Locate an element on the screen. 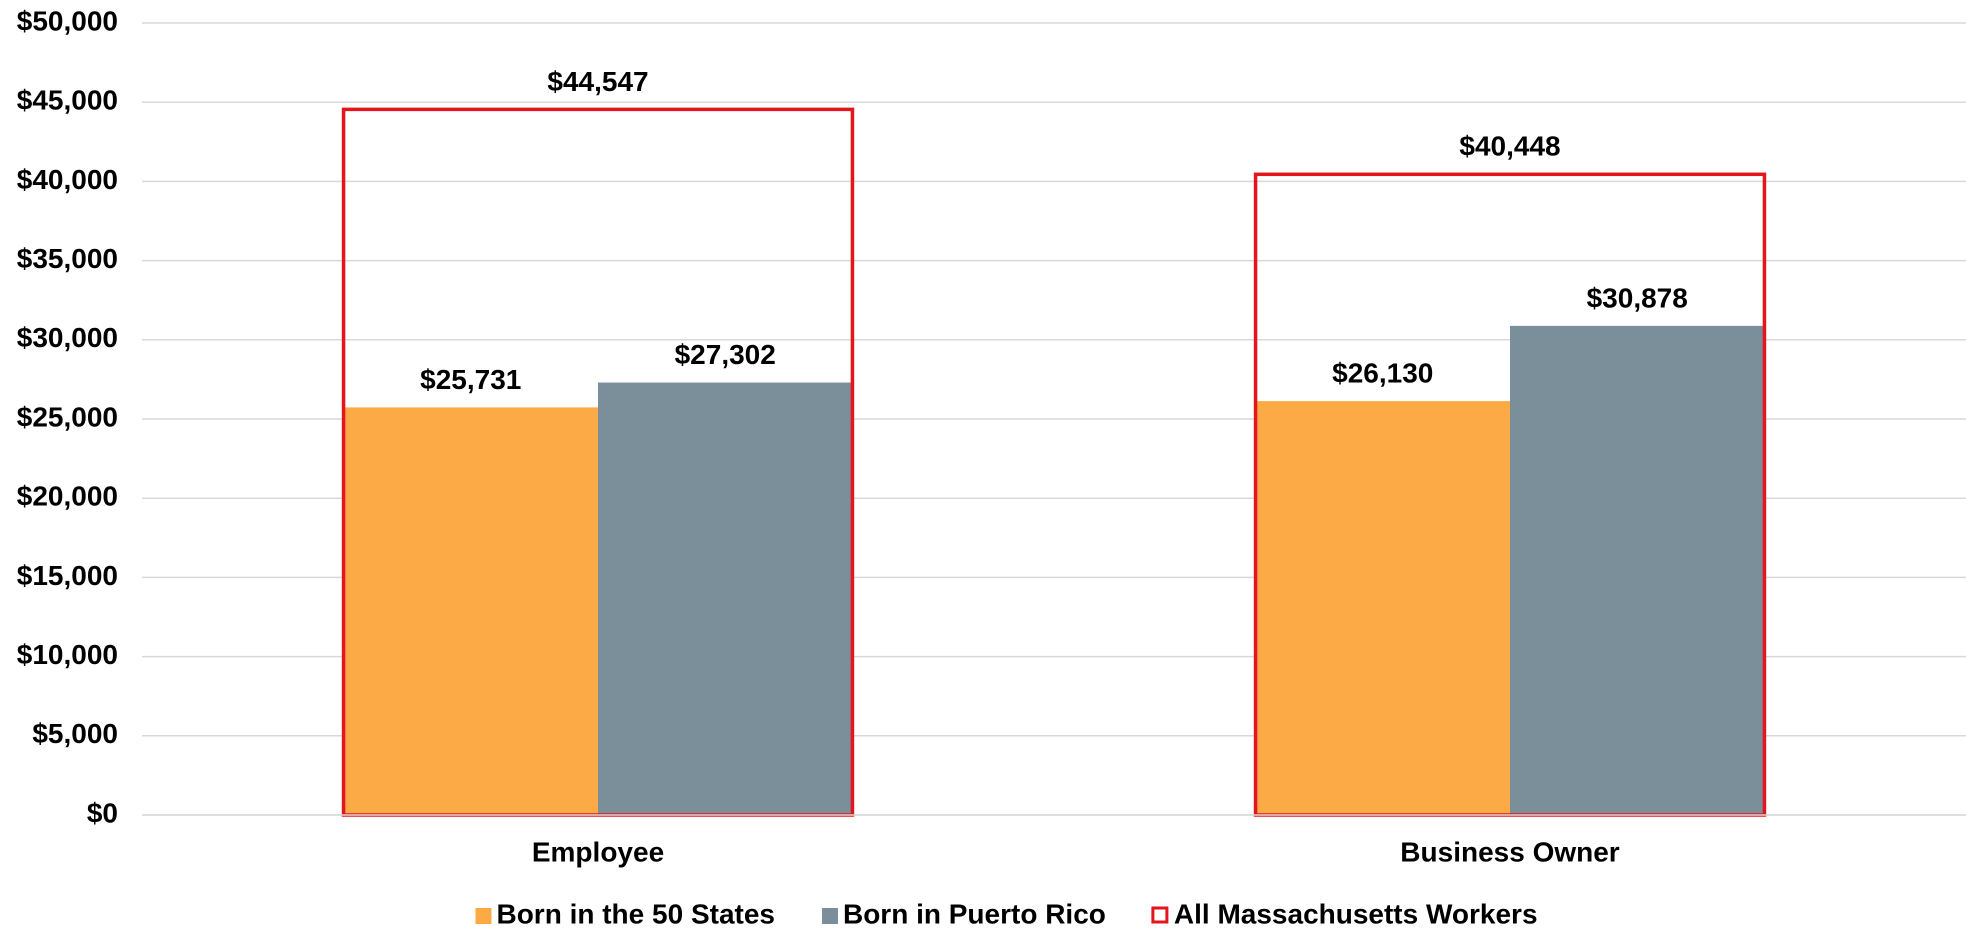 This screenshot has width=1966, height=929. data-label: $26,130 is located at coordinates (1382, 372).